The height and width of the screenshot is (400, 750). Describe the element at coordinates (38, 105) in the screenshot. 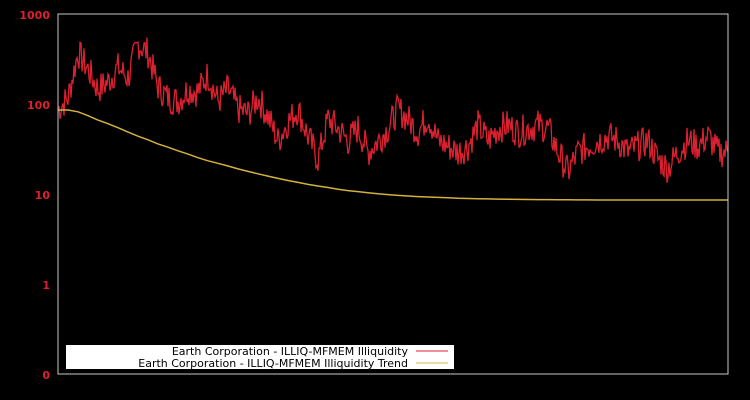

I see `y-tick-100: 100` at that location.